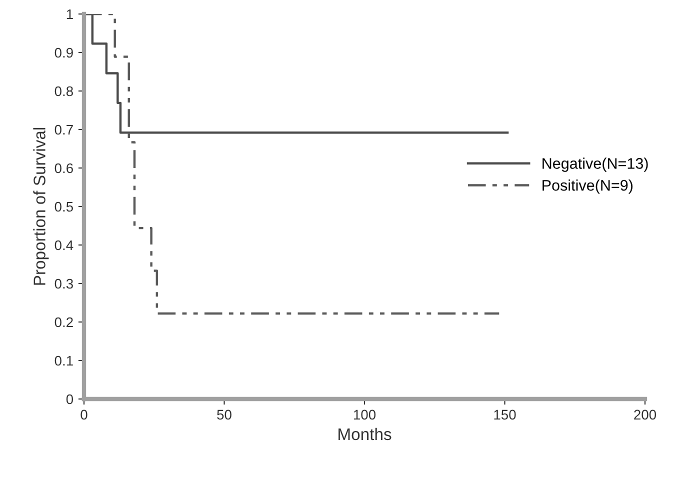 The image size is (673, 486). Describe the element at coordinates (505, 415) in the screenshot. I see `x-tick-label: 150` at that location.